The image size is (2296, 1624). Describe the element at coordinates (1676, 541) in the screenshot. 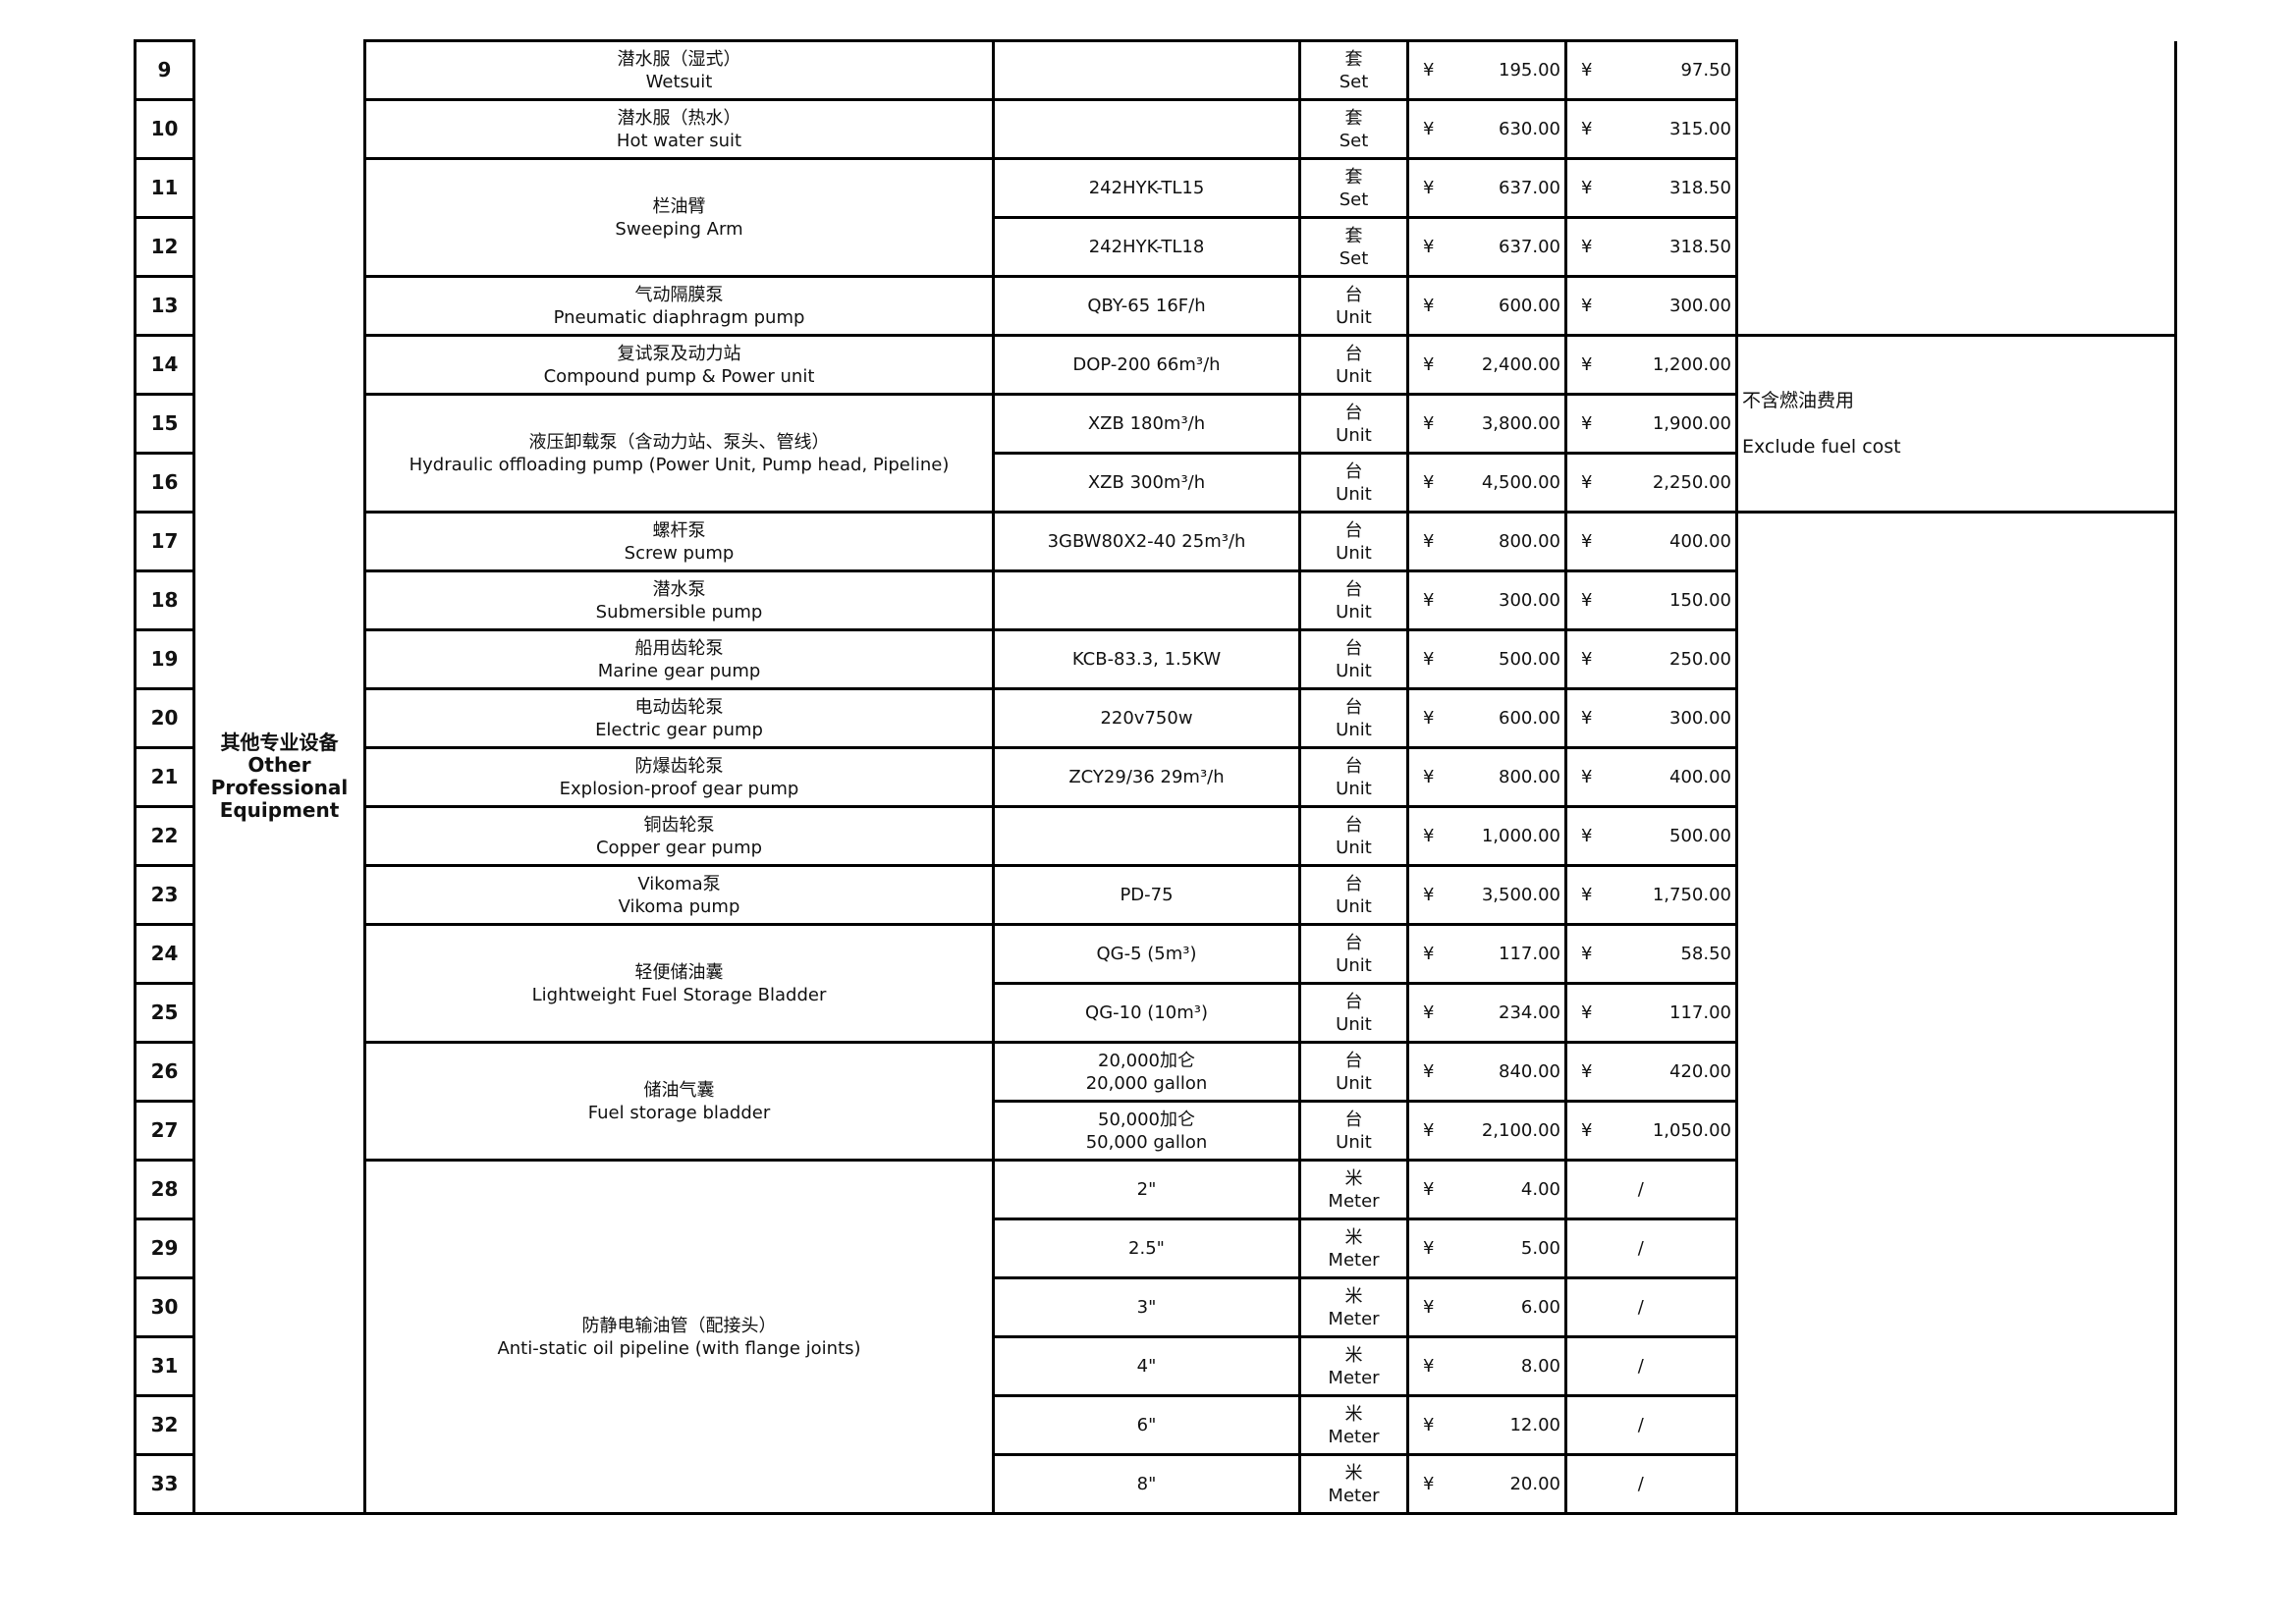

I see `half-price-cell: 400.00` at that location.